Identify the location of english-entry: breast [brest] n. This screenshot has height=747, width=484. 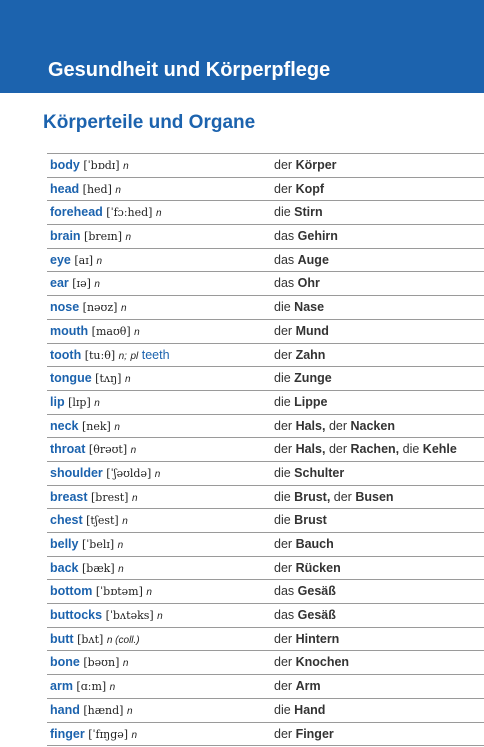
(94, 498).